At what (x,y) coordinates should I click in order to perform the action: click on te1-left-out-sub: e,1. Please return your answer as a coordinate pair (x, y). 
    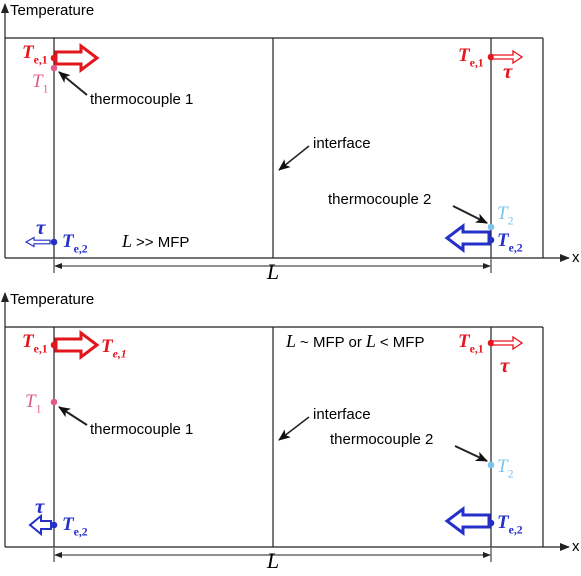
    Looking at the image, I should click on (120, 353).